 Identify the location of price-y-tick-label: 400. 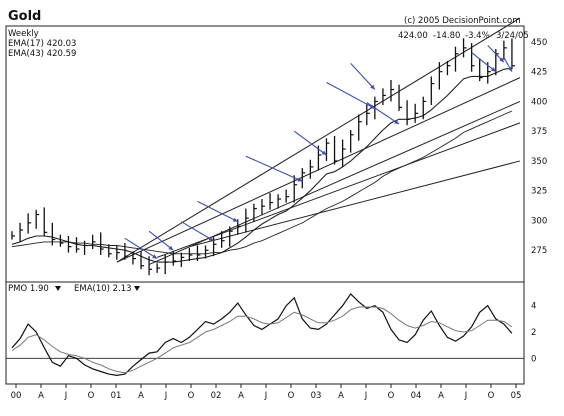
(539, 102).